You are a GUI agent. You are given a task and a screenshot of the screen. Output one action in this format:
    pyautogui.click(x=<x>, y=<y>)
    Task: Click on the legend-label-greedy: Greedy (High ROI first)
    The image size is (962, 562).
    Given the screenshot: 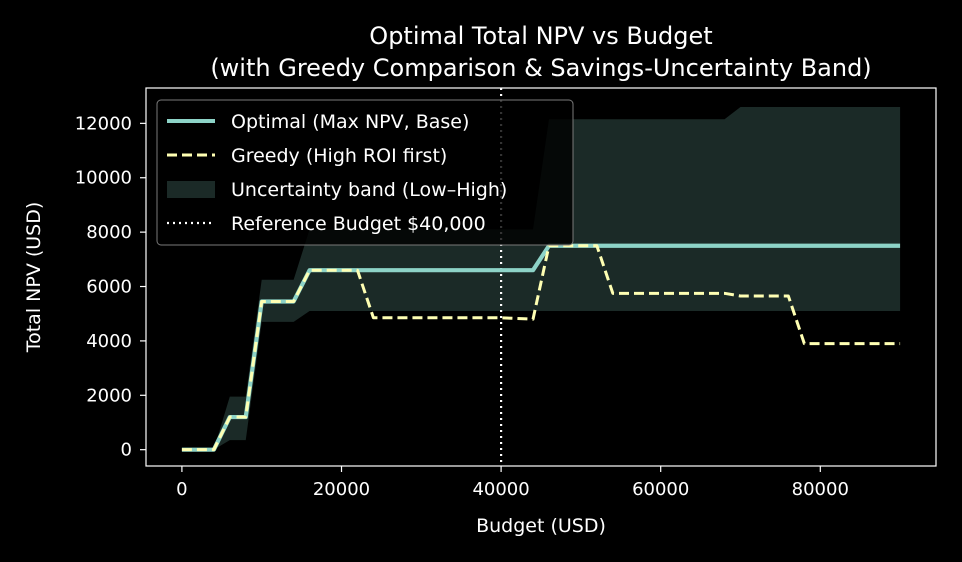 What is the action you would take?
    pyautogui.click(x=339, y=156)
    